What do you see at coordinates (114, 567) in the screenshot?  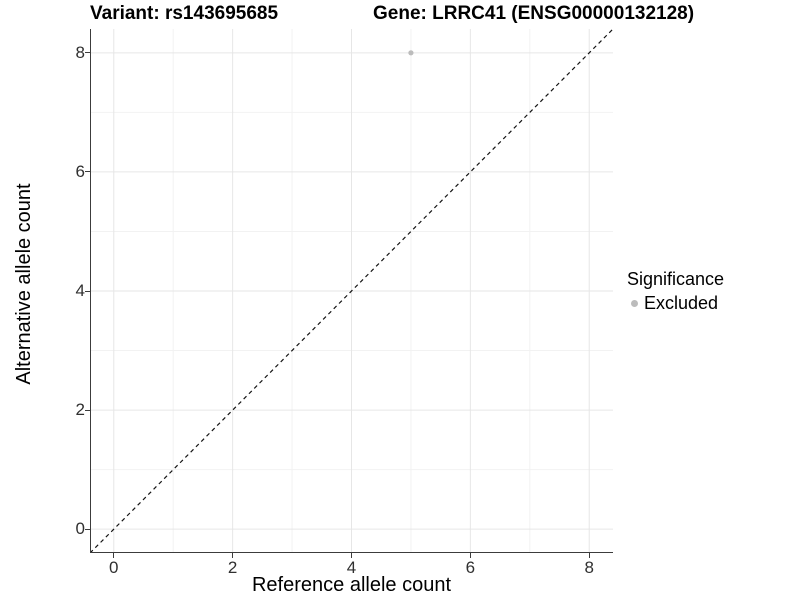 I see `x-tick-label: 0` at bounding box center [114, 567].